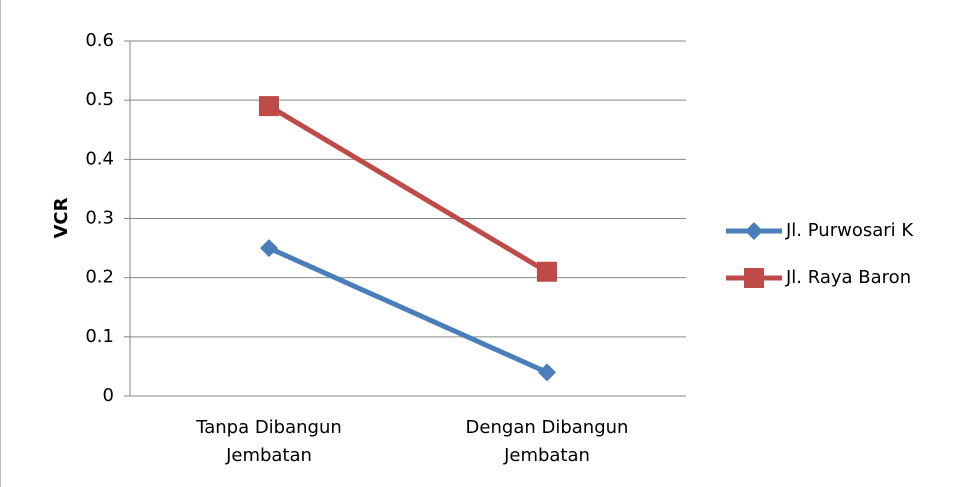 The width and height of the screenshot is (953, 487). What do you see at coordinates (99, 158) in the screenshot?
I see `y-tick-label: 0.4` at bounding box center [99, 158].